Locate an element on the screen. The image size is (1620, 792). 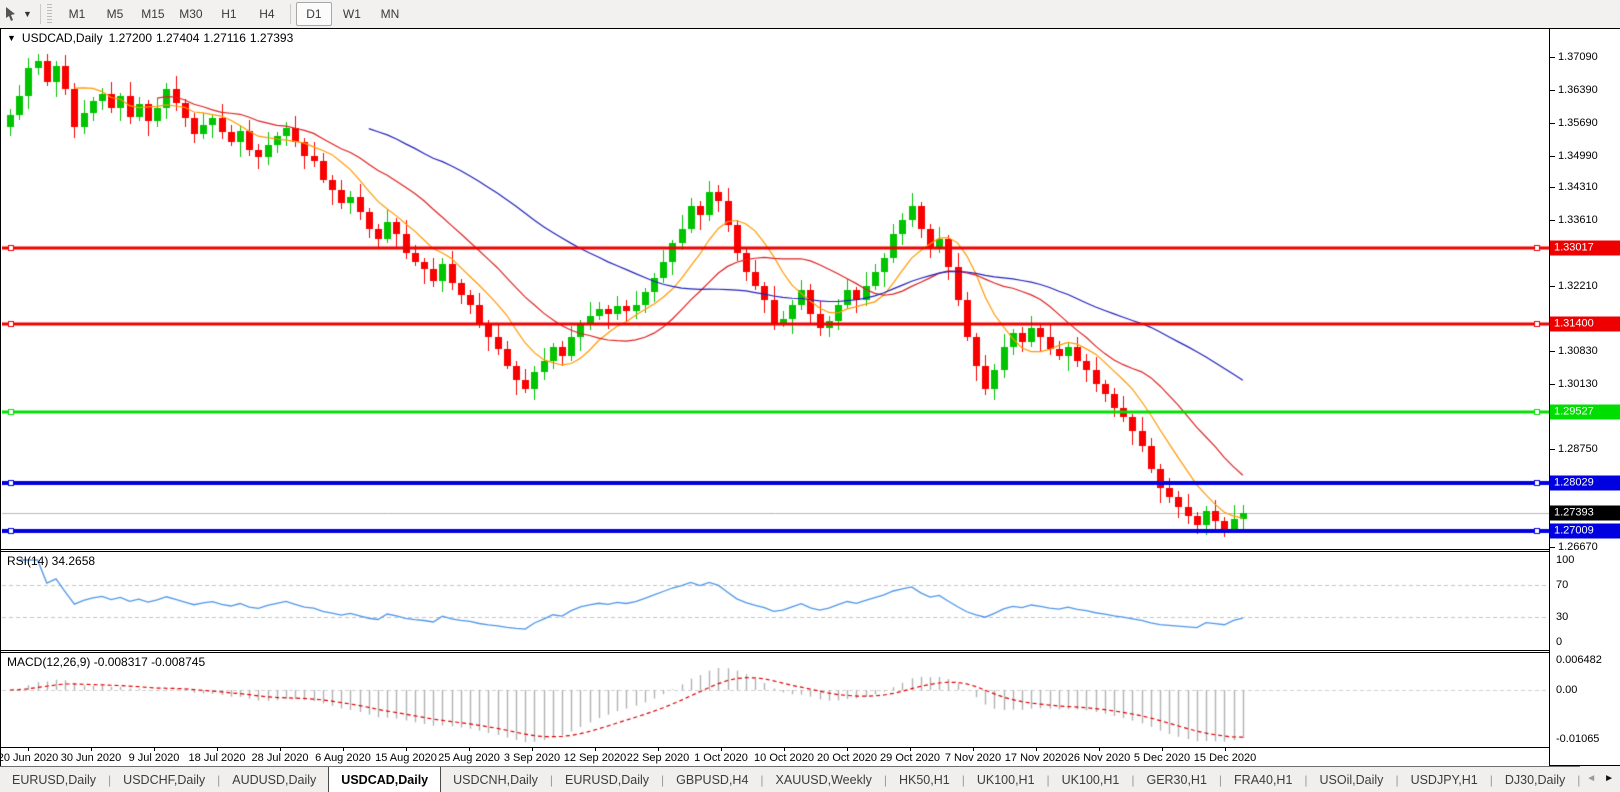
timeframe-button-m15: M15 is located at coordinates (153, 14).